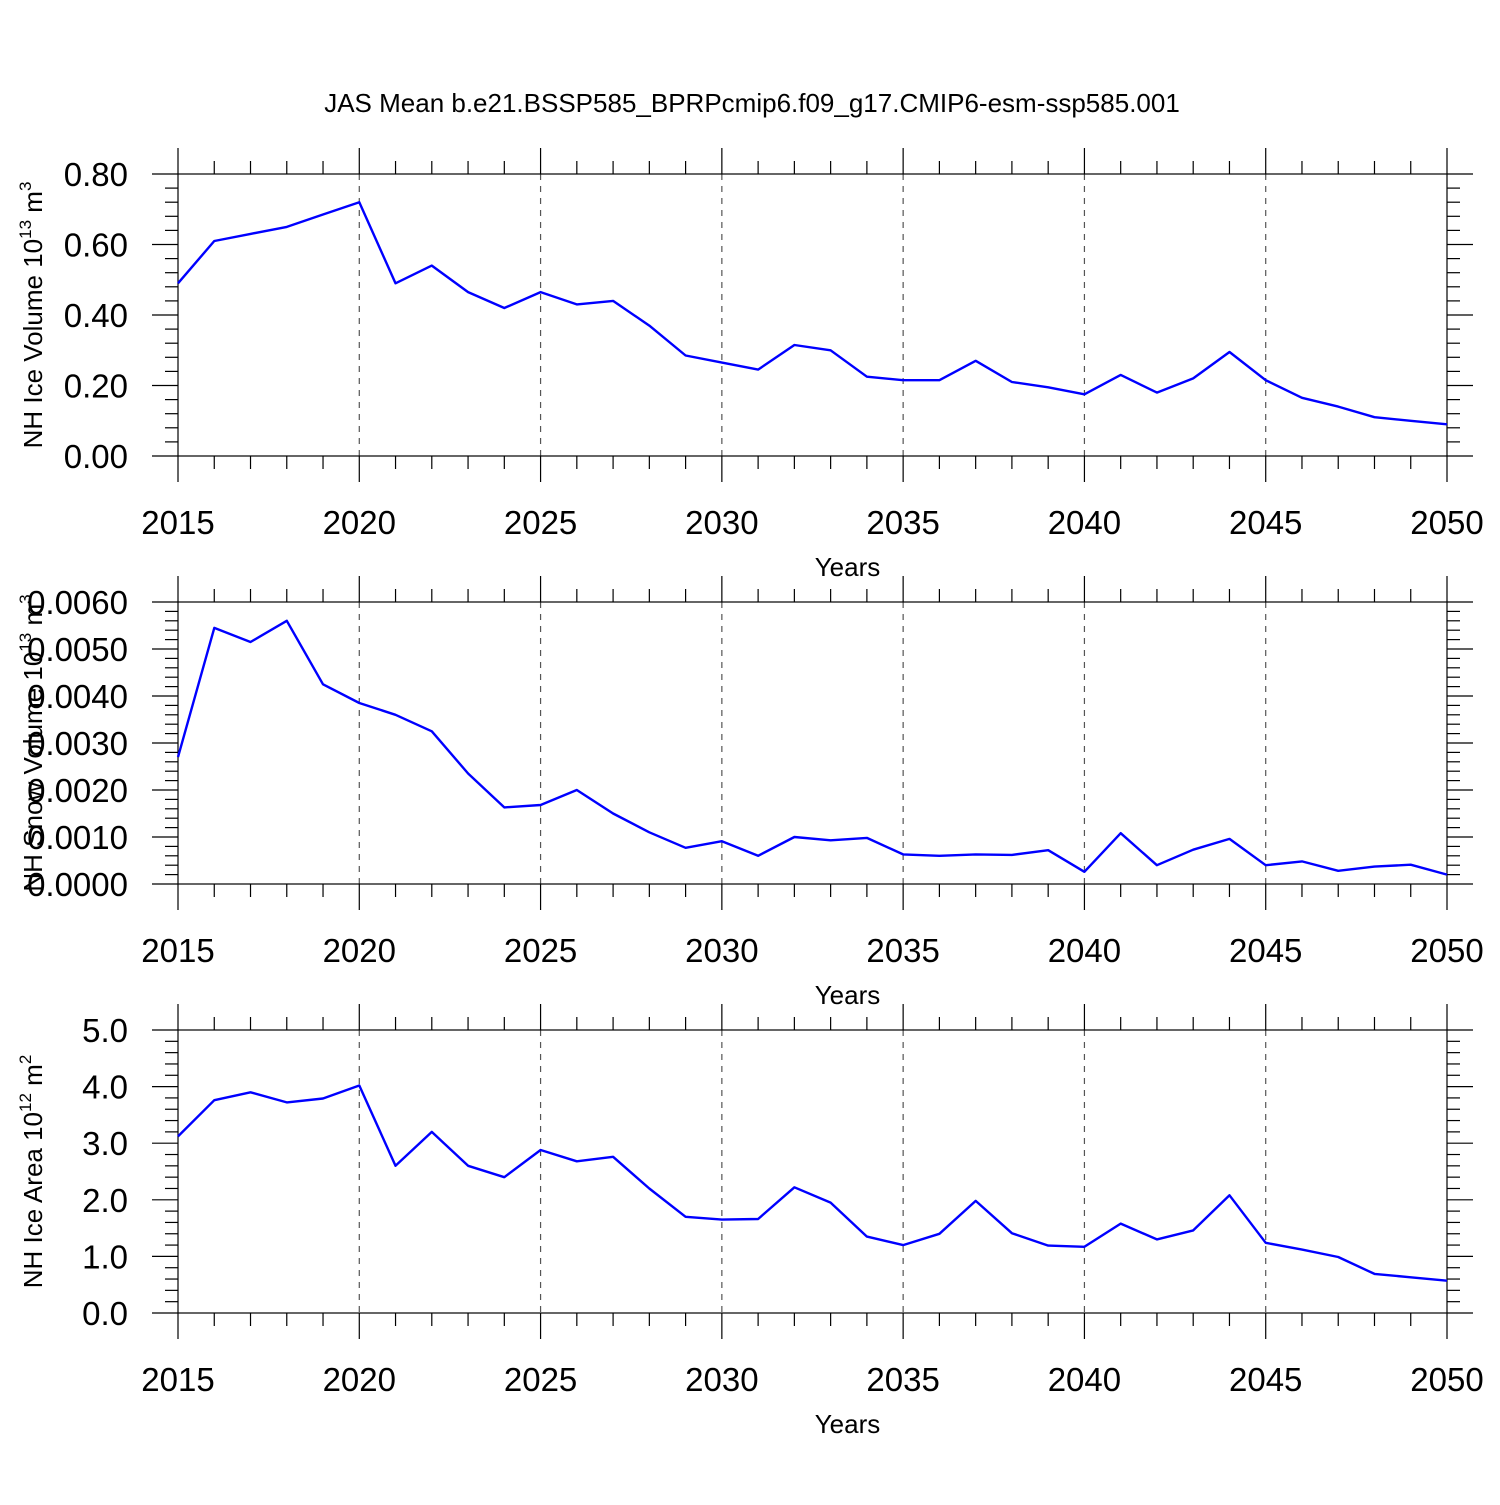 Image resolution: width=1500 pixels, height=1505 pixels. Describe the element at coordinates (96, 456) in the screenshot. I see `y-tick-label: 0.00` at that location.